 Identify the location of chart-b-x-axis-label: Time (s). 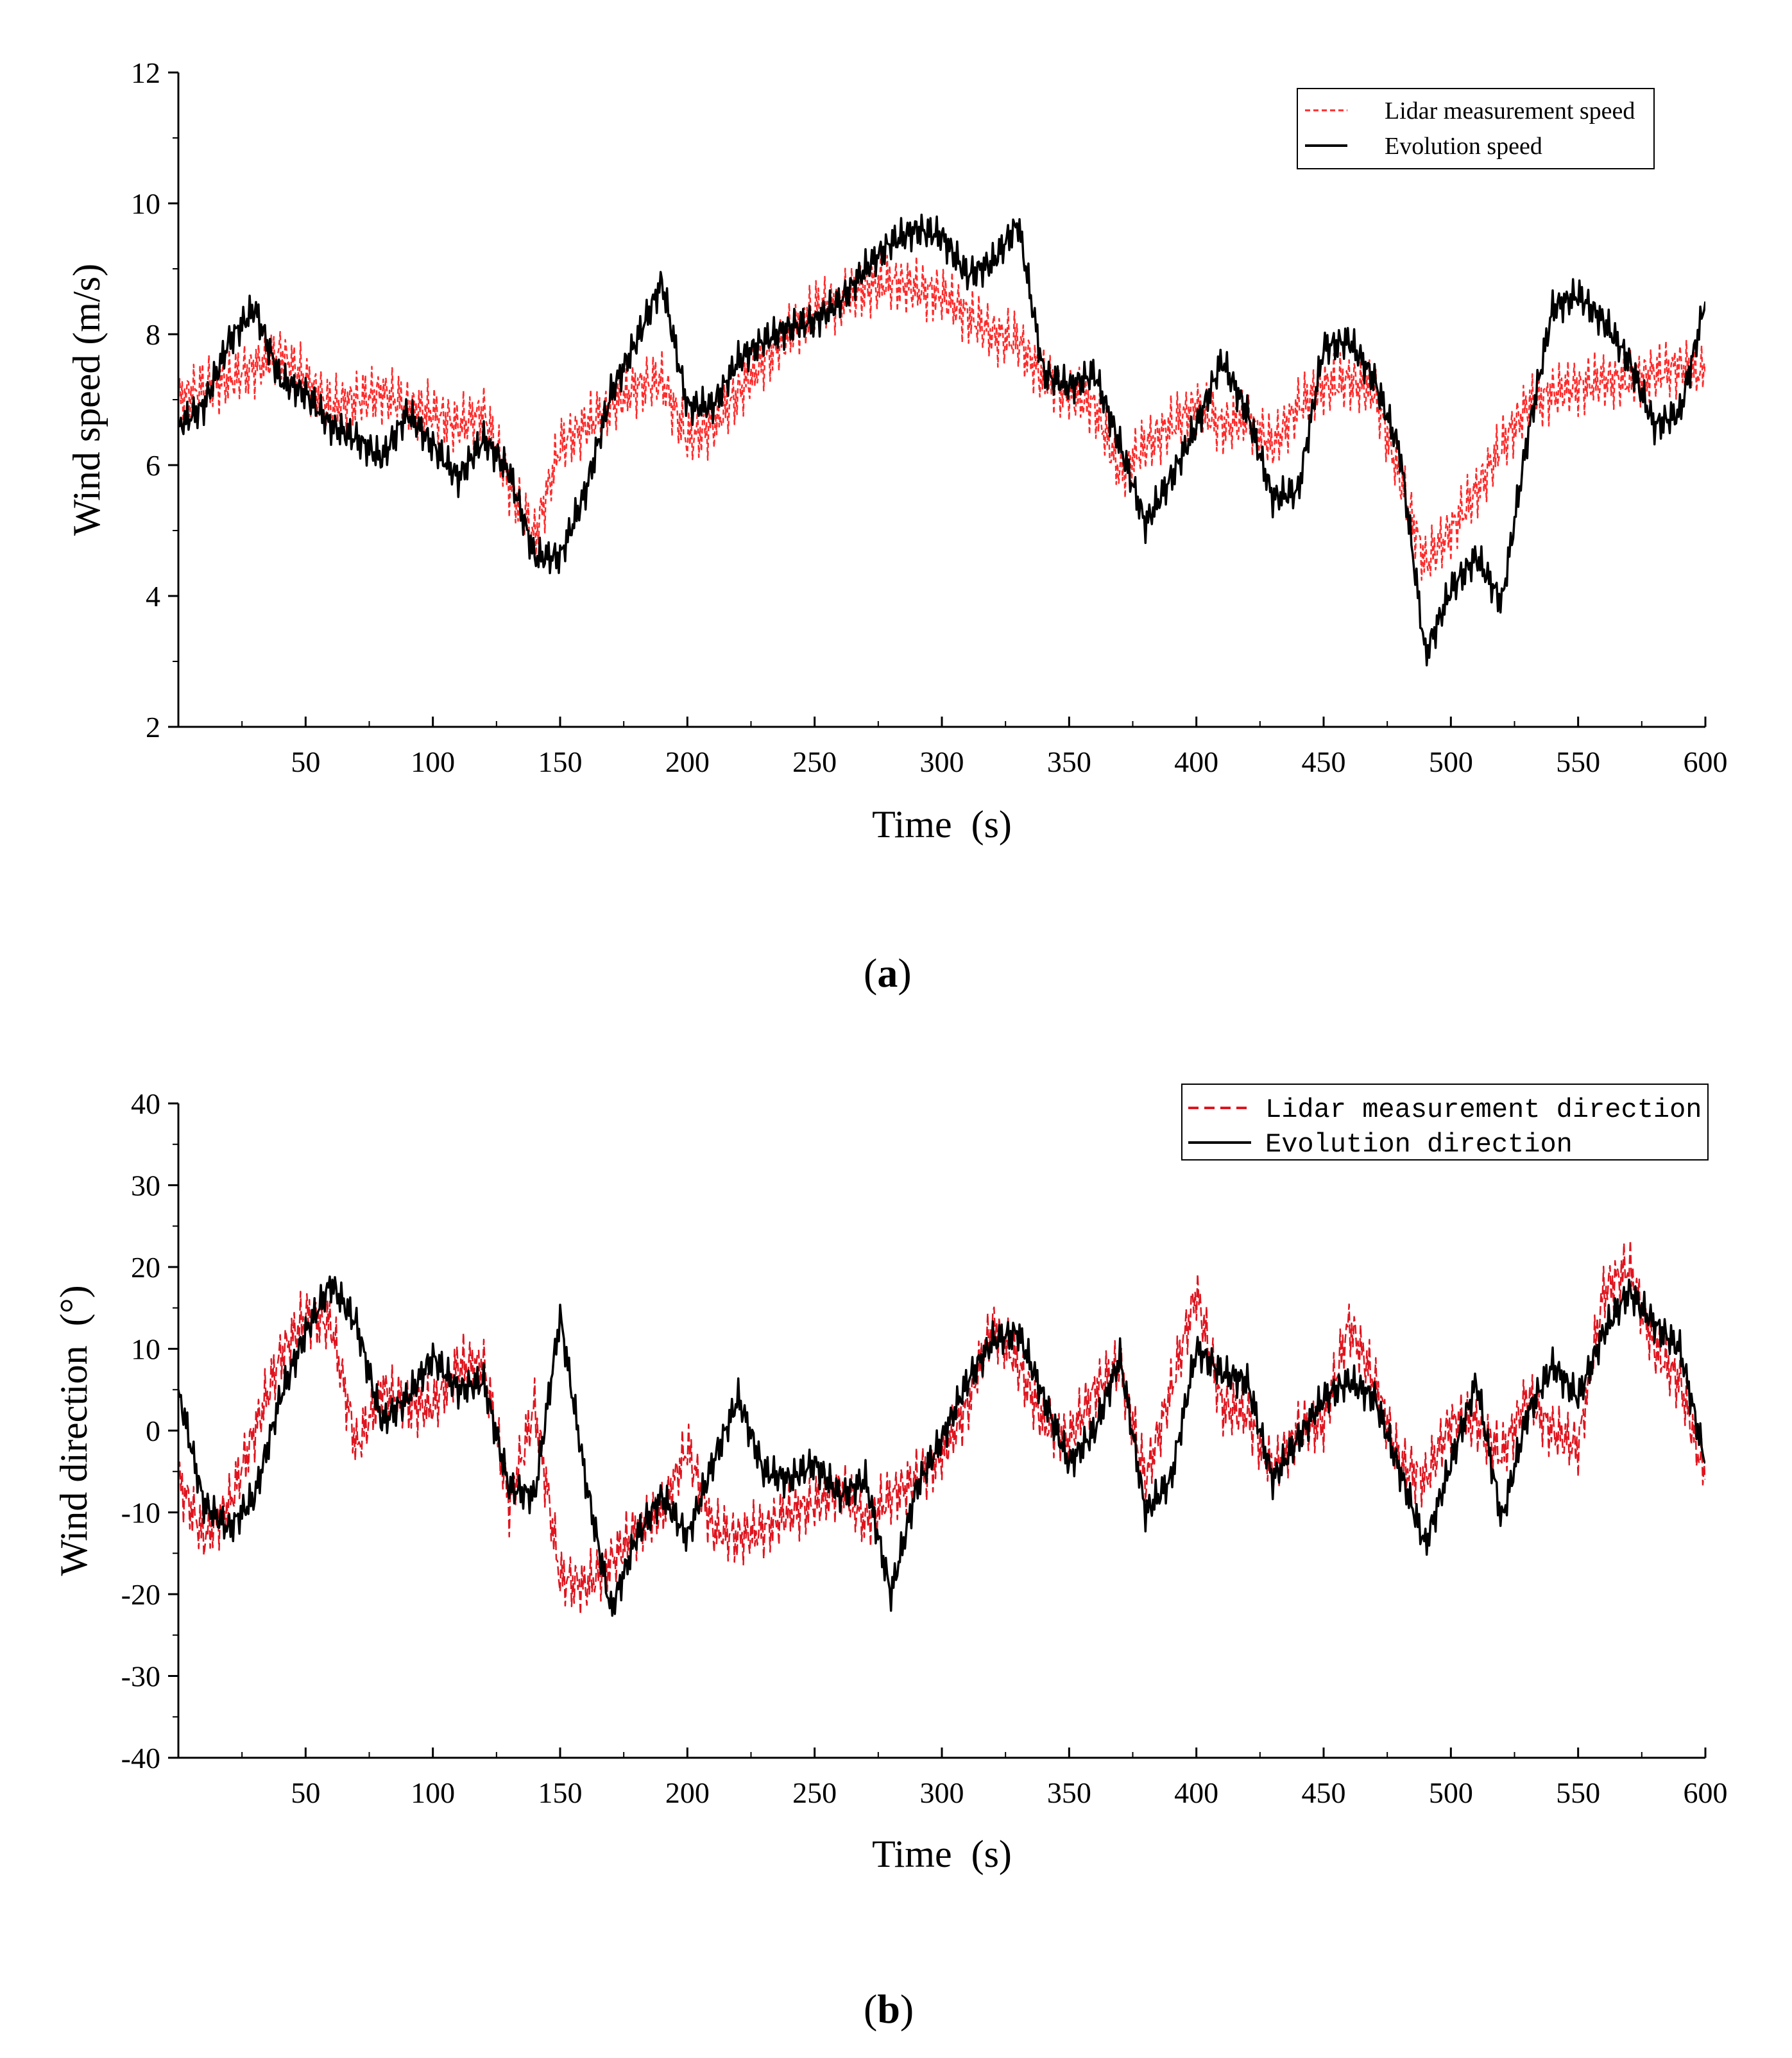
(942, 1854).